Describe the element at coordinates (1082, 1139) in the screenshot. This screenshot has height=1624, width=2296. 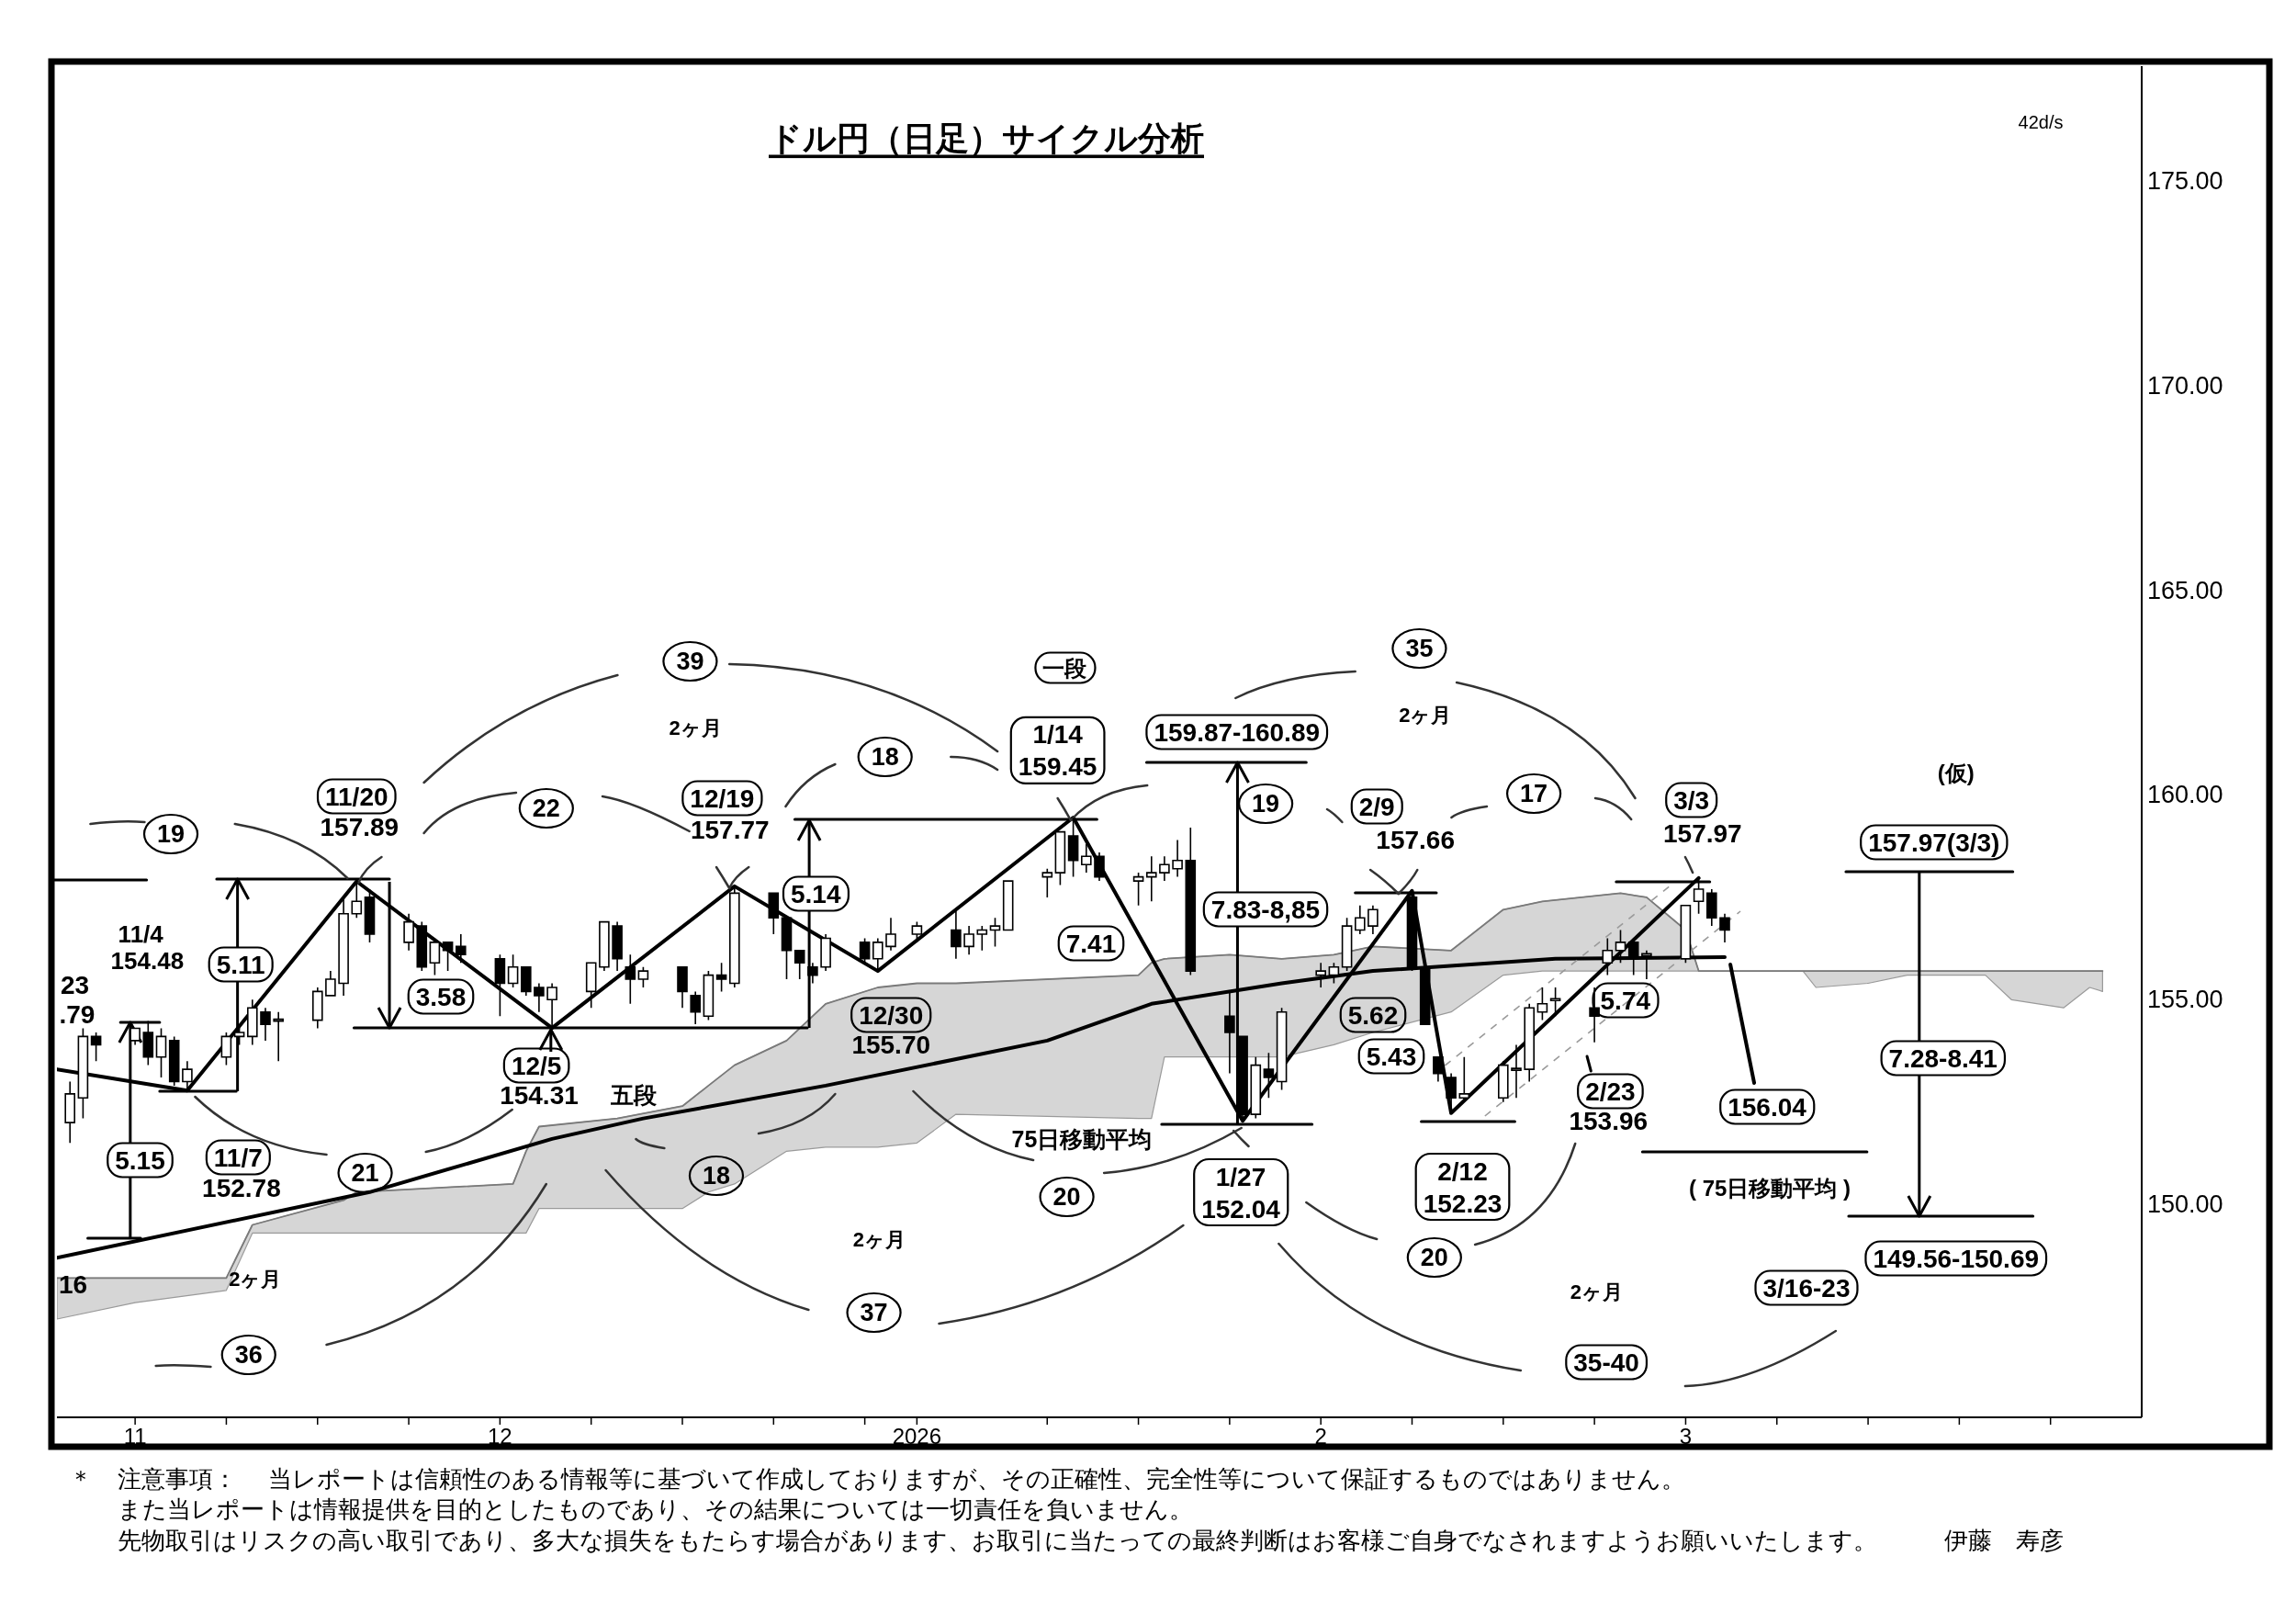
I see `annotation: 75日移動平均` at that location.